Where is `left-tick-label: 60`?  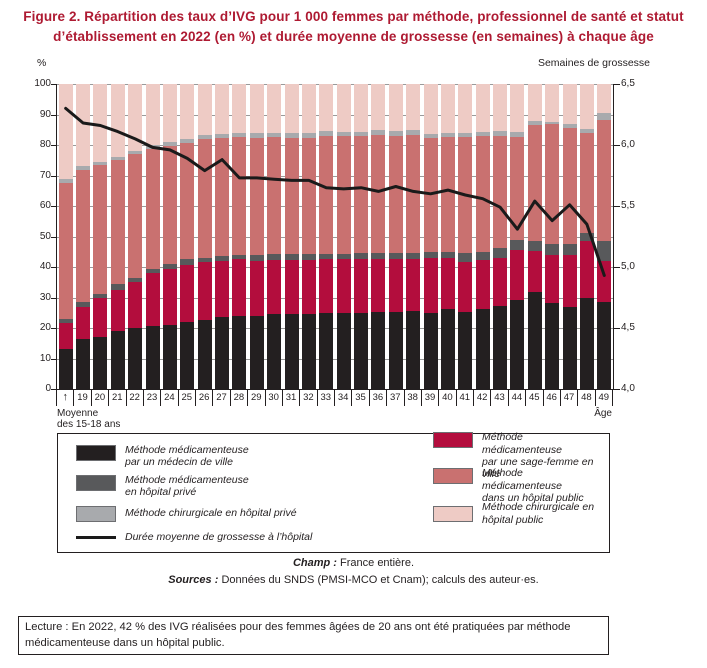
left-tick-label: 60 is located at coordinates (45, 205).